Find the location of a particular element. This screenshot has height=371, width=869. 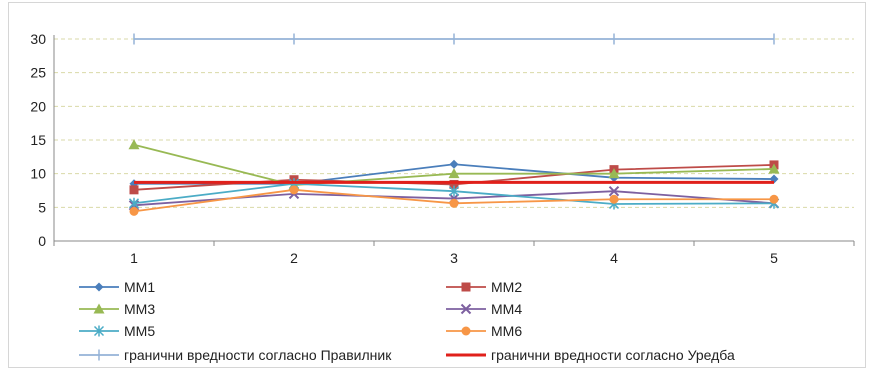

legend-label: гранични вредности согласно Уредба is located at coordinates (613, 355).